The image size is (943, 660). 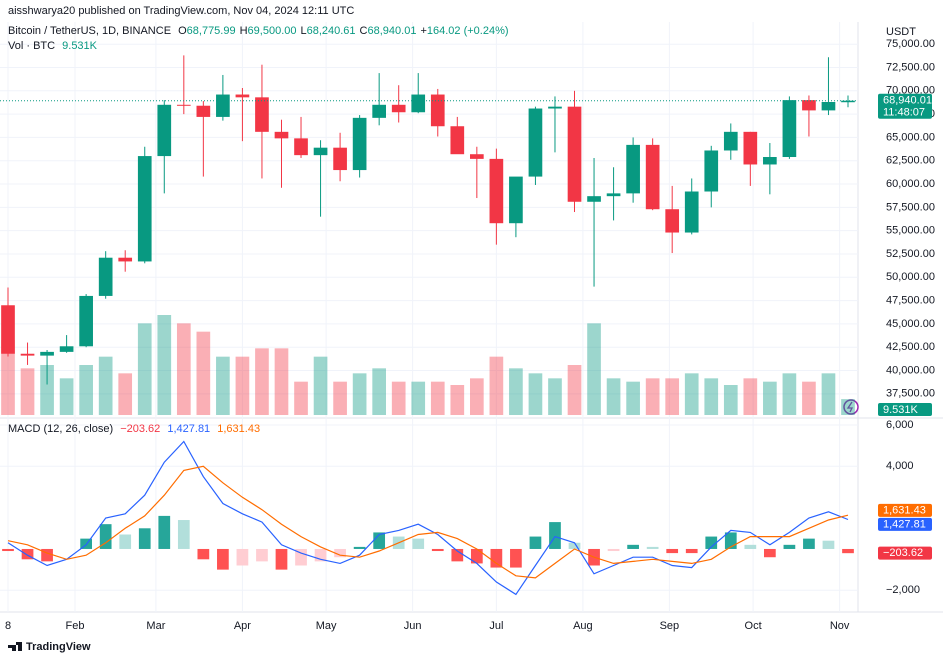 I want to click on value-box-label: −203.62, so click(x=903, y=553).